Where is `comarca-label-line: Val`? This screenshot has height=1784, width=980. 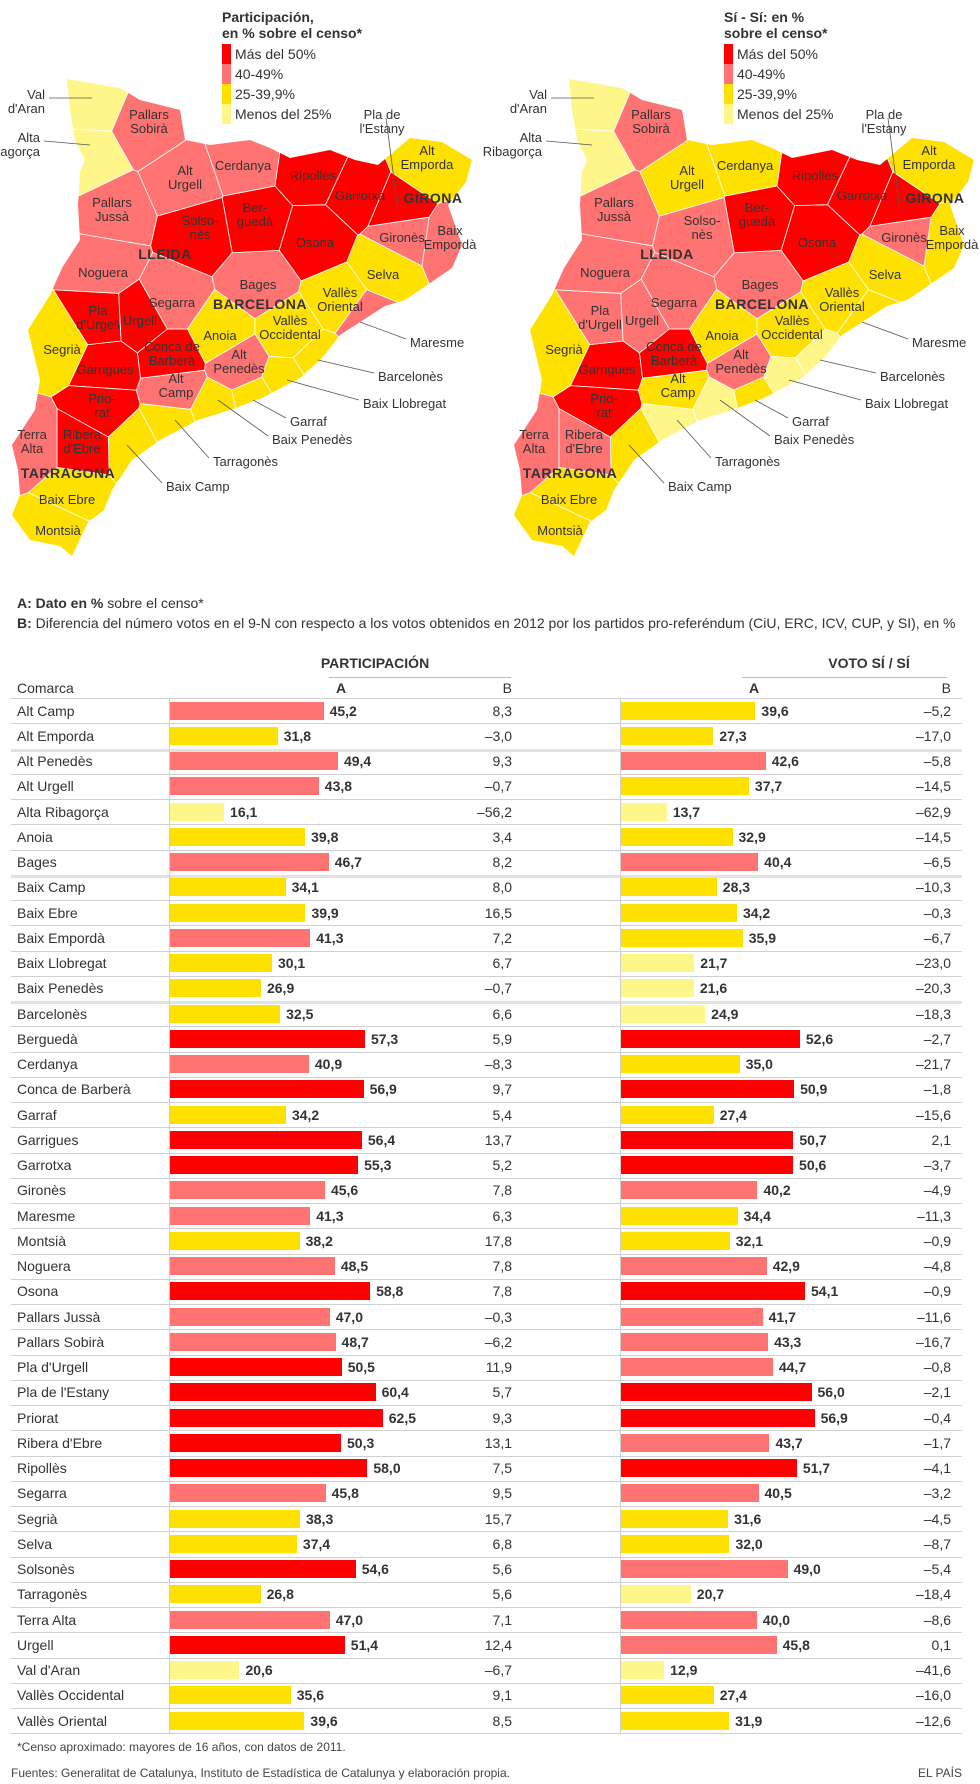 comarca-label-line: Val is located at coordinates (538, 94).